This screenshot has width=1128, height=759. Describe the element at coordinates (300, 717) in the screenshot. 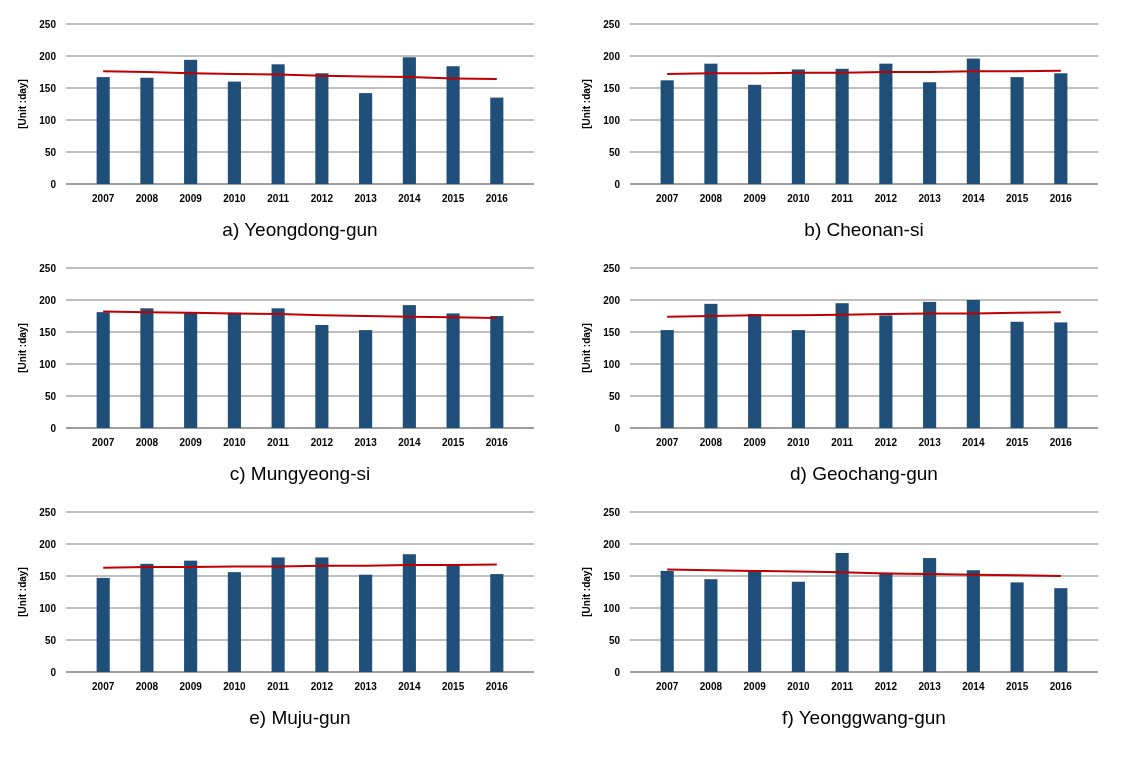

I see `text: e) Muju-gun` at that location.